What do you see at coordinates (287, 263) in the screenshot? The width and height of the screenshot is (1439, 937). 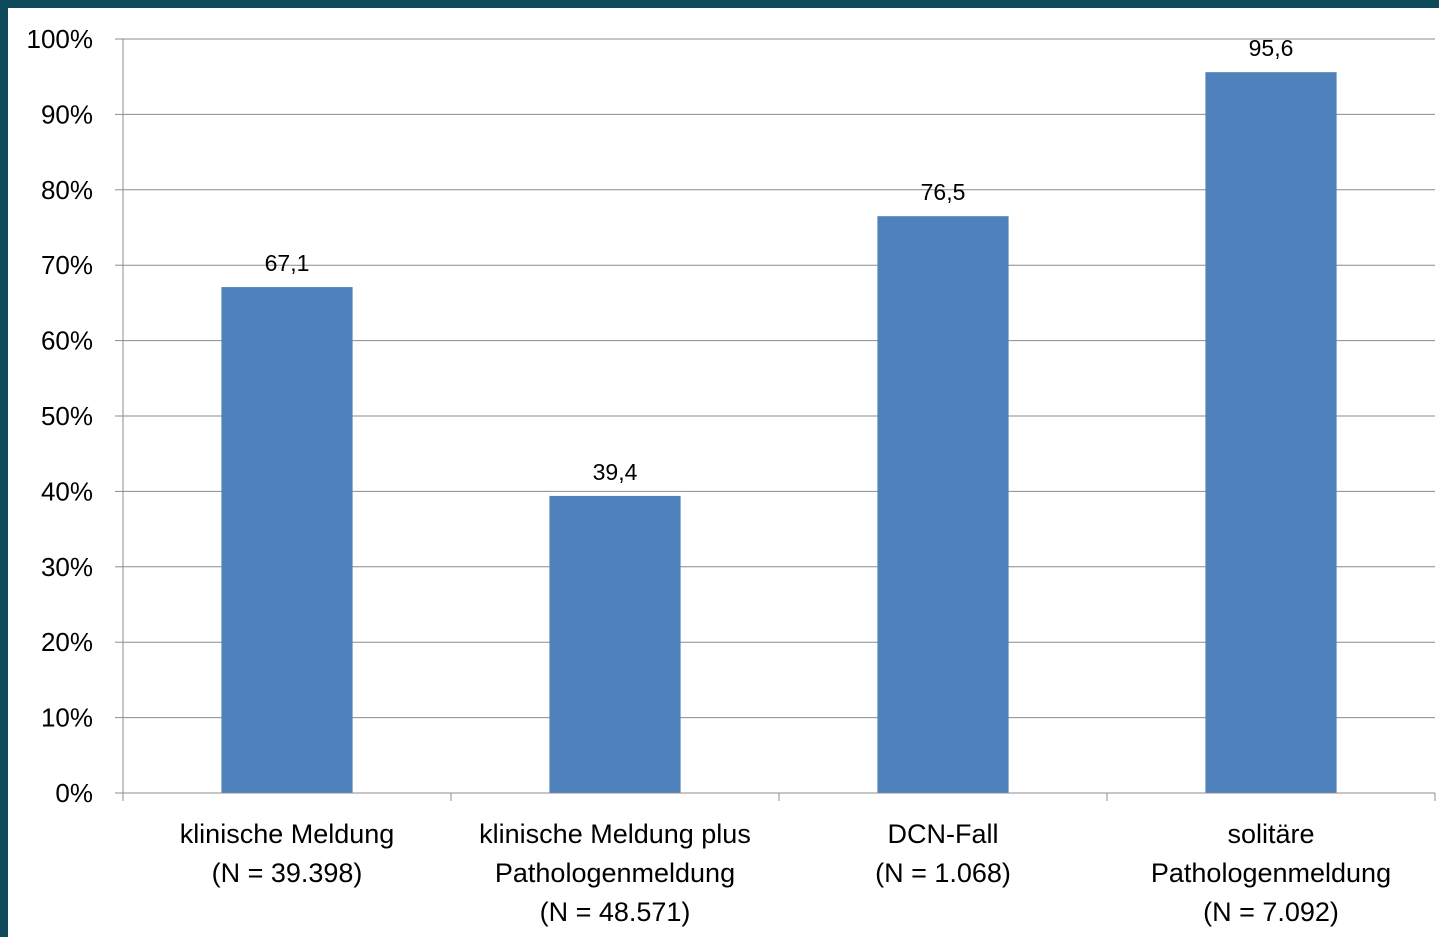 I see `data-label: 67,1` at bounding box center [287, 263].